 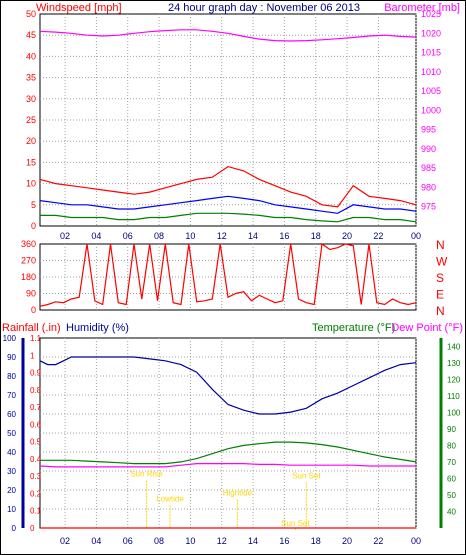 I want to click on windspeed-axis-label: Windspeed [mph], so click(x=79, y=8).